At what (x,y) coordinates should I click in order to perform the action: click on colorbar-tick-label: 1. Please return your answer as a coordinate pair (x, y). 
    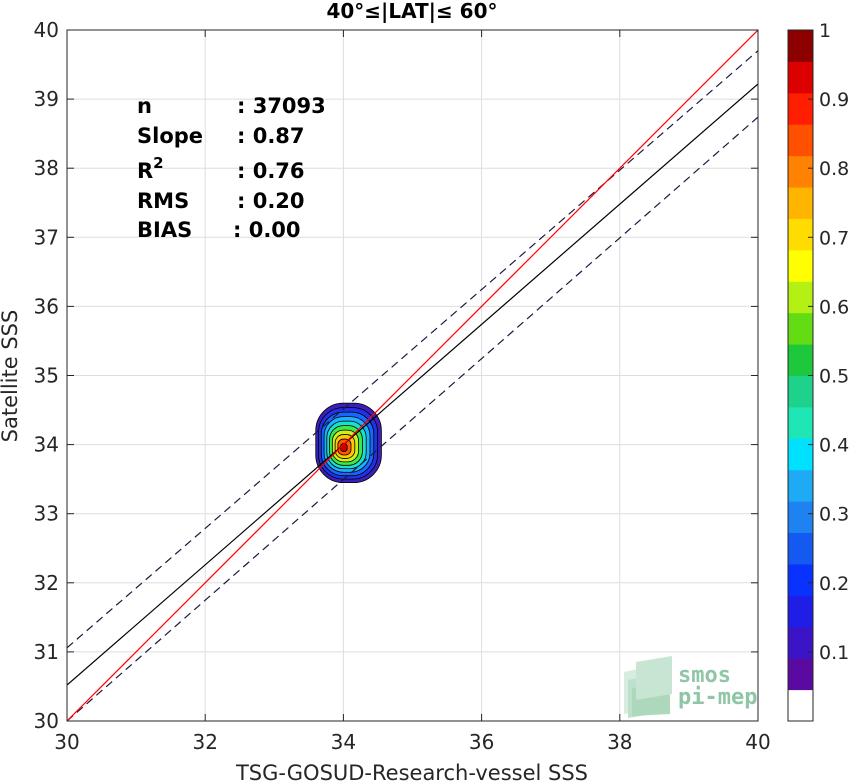
    Looking at the image, I should click on (825, 31).